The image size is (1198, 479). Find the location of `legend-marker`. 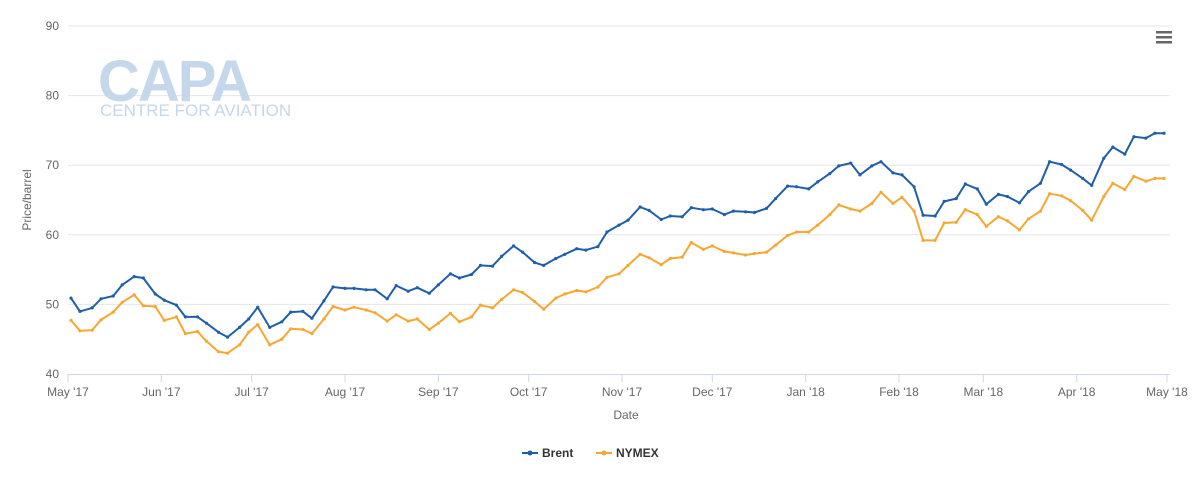

legend-marker is located at coordinates (530, 453).